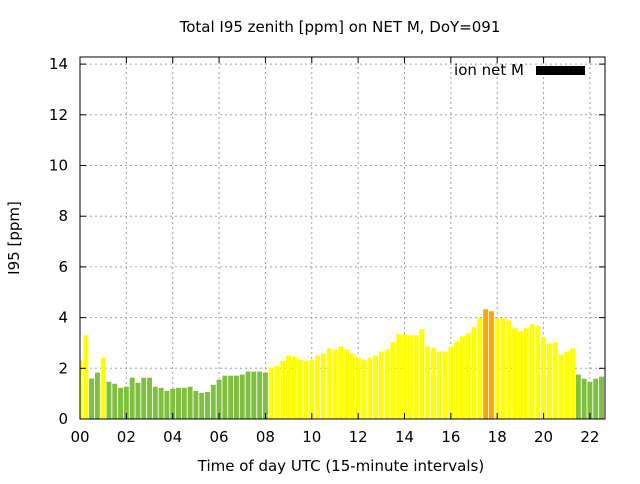 This screenshot has height=484, width=640. Describe the element at coordinates (543, 437) in the screenshot. I see `x-tick-label: 20` at that location.